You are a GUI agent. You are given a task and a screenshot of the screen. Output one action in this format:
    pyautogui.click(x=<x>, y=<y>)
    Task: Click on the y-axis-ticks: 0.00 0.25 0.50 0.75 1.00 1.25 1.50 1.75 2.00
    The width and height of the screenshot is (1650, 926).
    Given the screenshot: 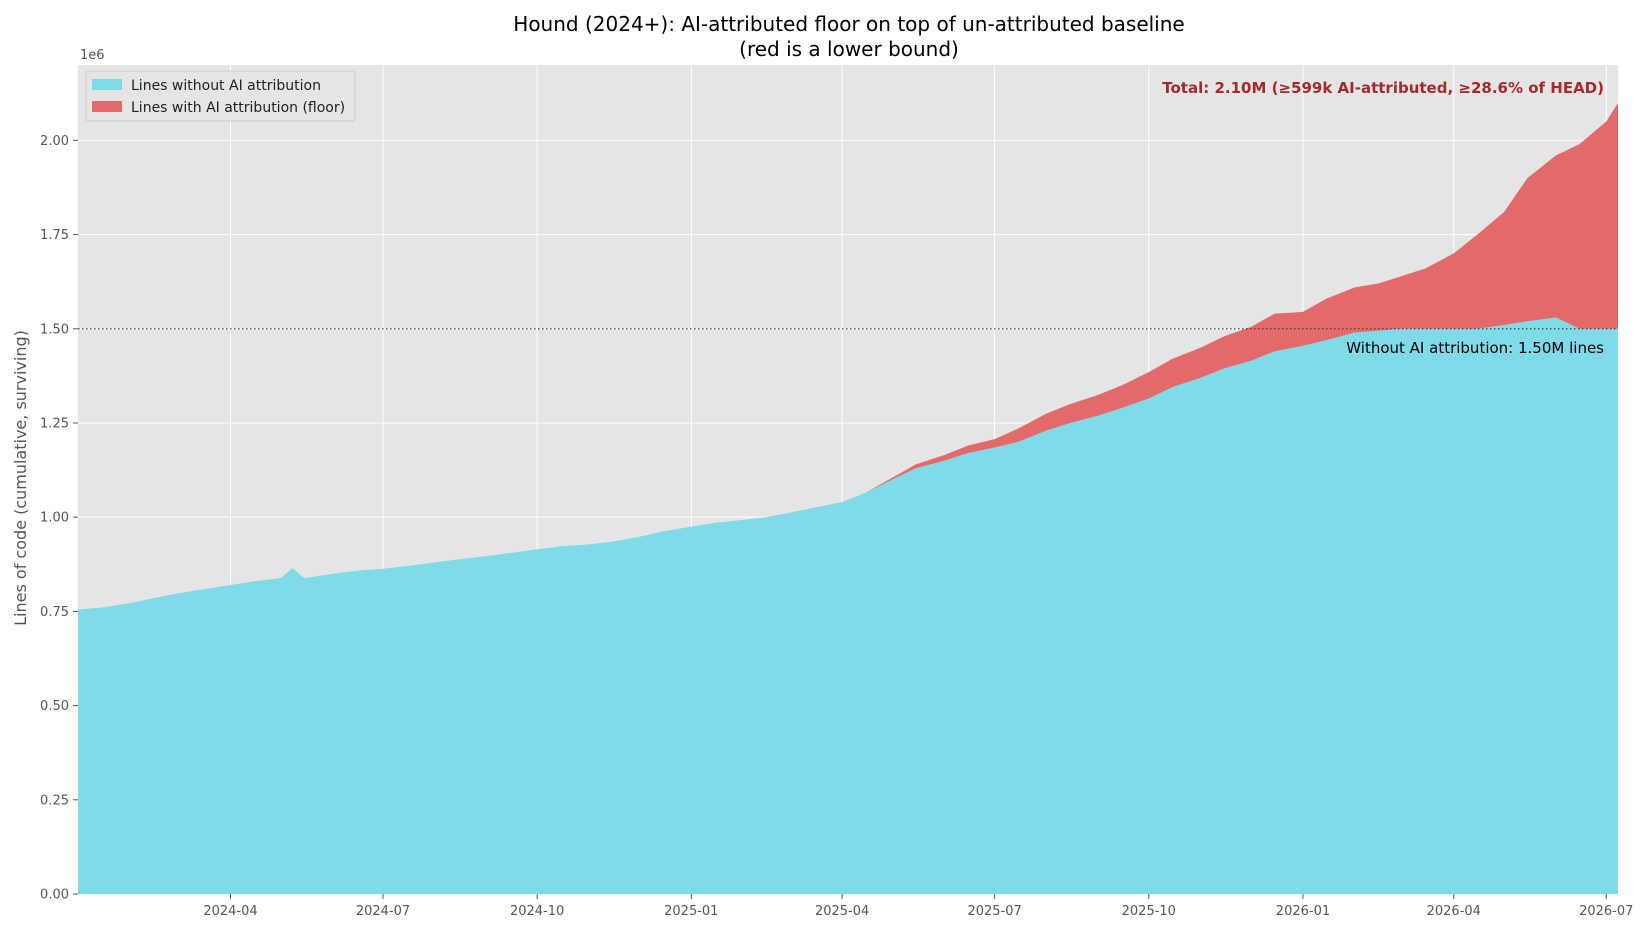 What is the action you would take?
    pyautogui.click(x=59, y=518)
    